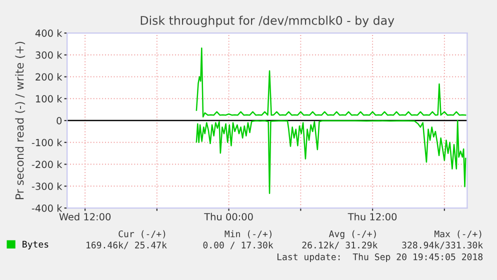  I want to click on x-tick-label: Thu 12:00, so click(372, 216).